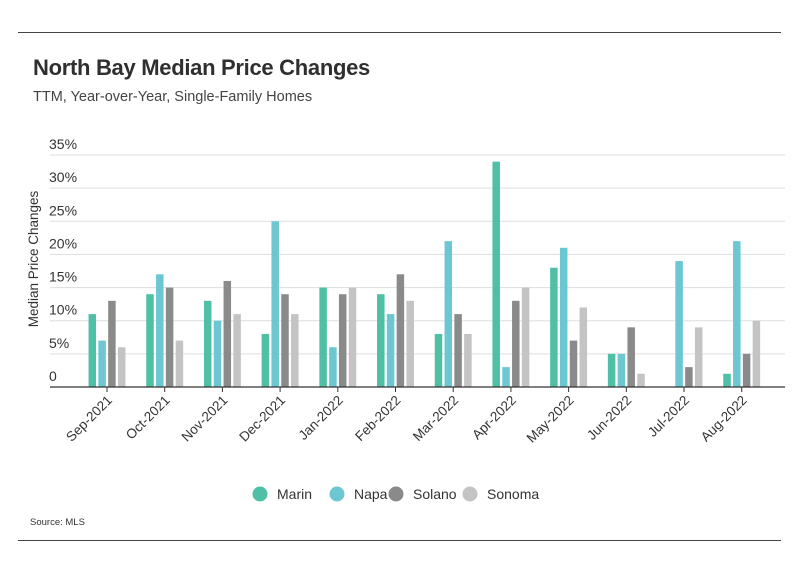  I want to click on source-note: Source: MLS, so click(57, 522).